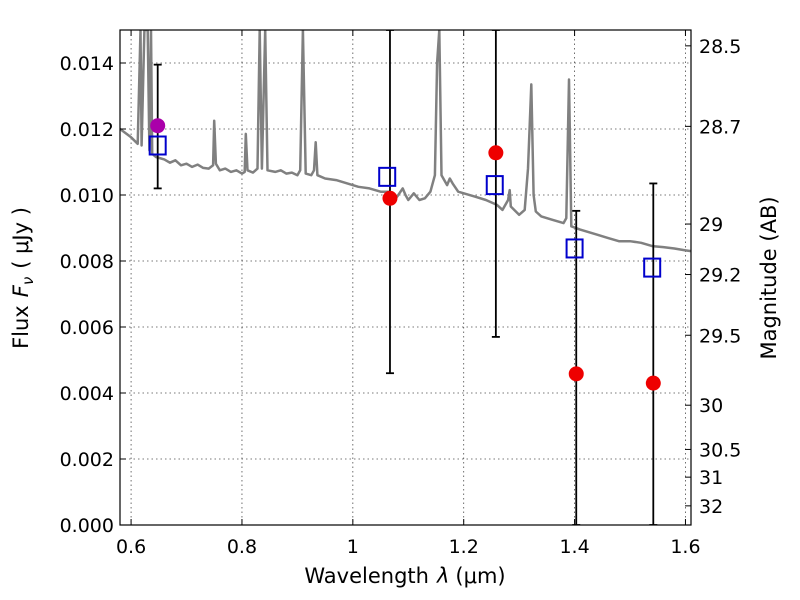 Image resolution: width=800 pixels, height=600 pixels. Describe the element at coordinates (769, 277) in the screenshot. I see `y-right-axis-label: Magnitude (AB)` at that location.